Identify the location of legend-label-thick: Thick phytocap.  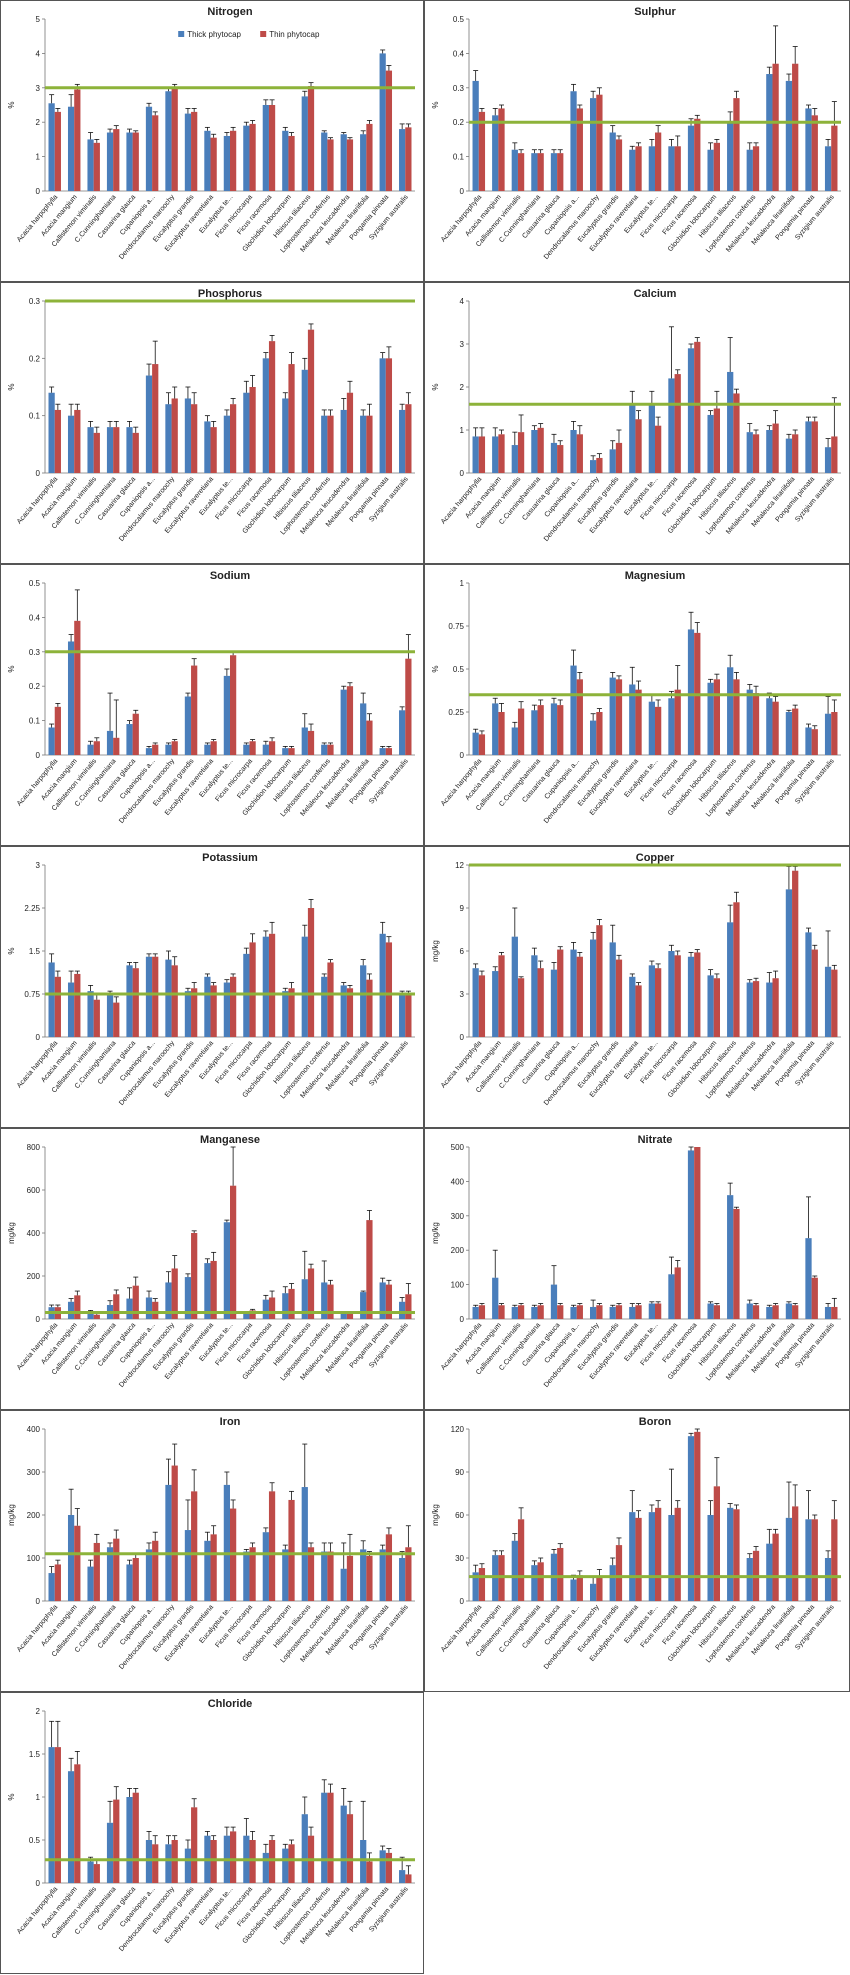
(214, 34).